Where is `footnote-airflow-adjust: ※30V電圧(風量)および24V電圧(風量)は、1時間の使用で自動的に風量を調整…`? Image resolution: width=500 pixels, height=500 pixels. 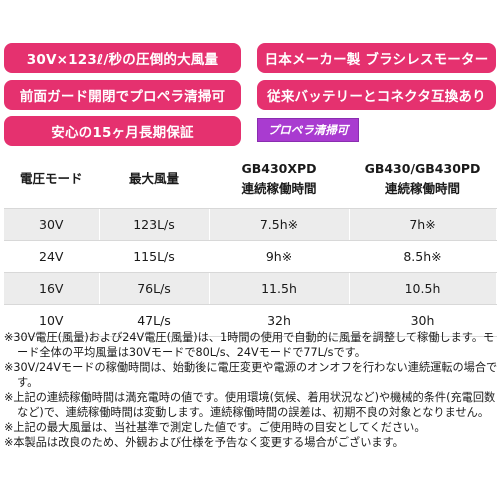 footnote-airflow-adjust: ※30V電圧(風量)および24V電圧(風量)は、1時間の使用で自動的に風量を調整… is located at coordinates (249, 345).